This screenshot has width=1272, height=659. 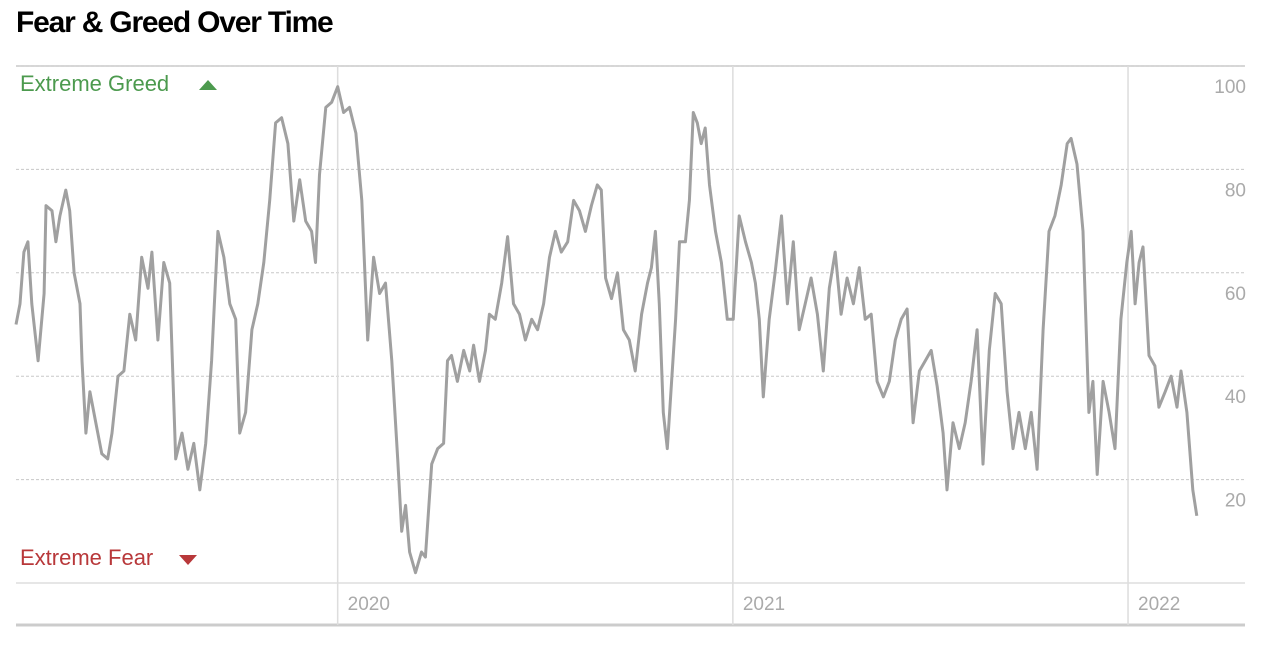 What do you see at coordinates (94, 83) in the screenshot?
I see `greed-annotation: Extreme Greed` at bounding box center [94, 83].